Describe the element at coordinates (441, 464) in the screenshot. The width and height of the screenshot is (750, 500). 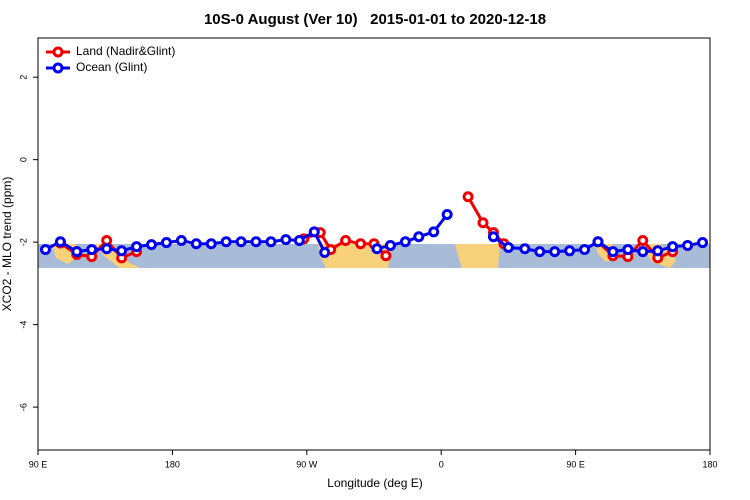
I see `x-tick-label: 0` at that location.